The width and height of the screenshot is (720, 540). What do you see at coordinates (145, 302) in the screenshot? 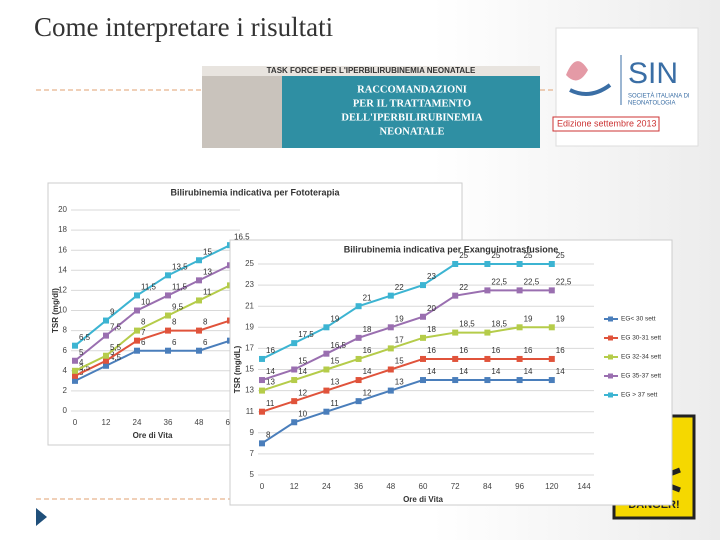
I see `data-label: 10` at bounding box center [145, 302].